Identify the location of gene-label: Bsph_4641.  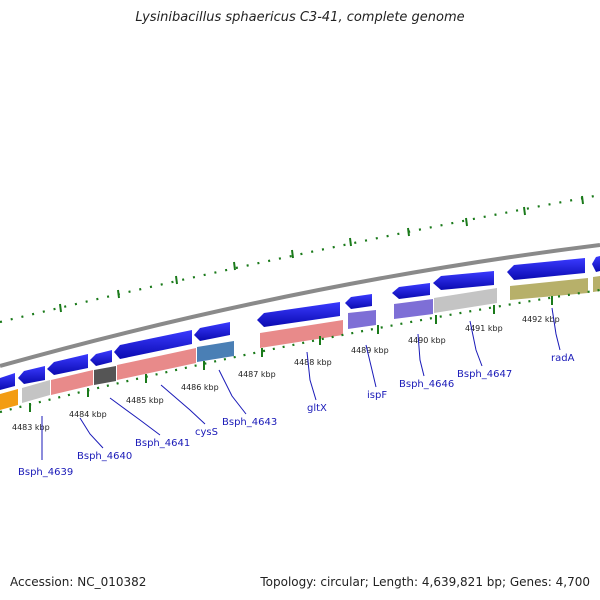
(162, 443).